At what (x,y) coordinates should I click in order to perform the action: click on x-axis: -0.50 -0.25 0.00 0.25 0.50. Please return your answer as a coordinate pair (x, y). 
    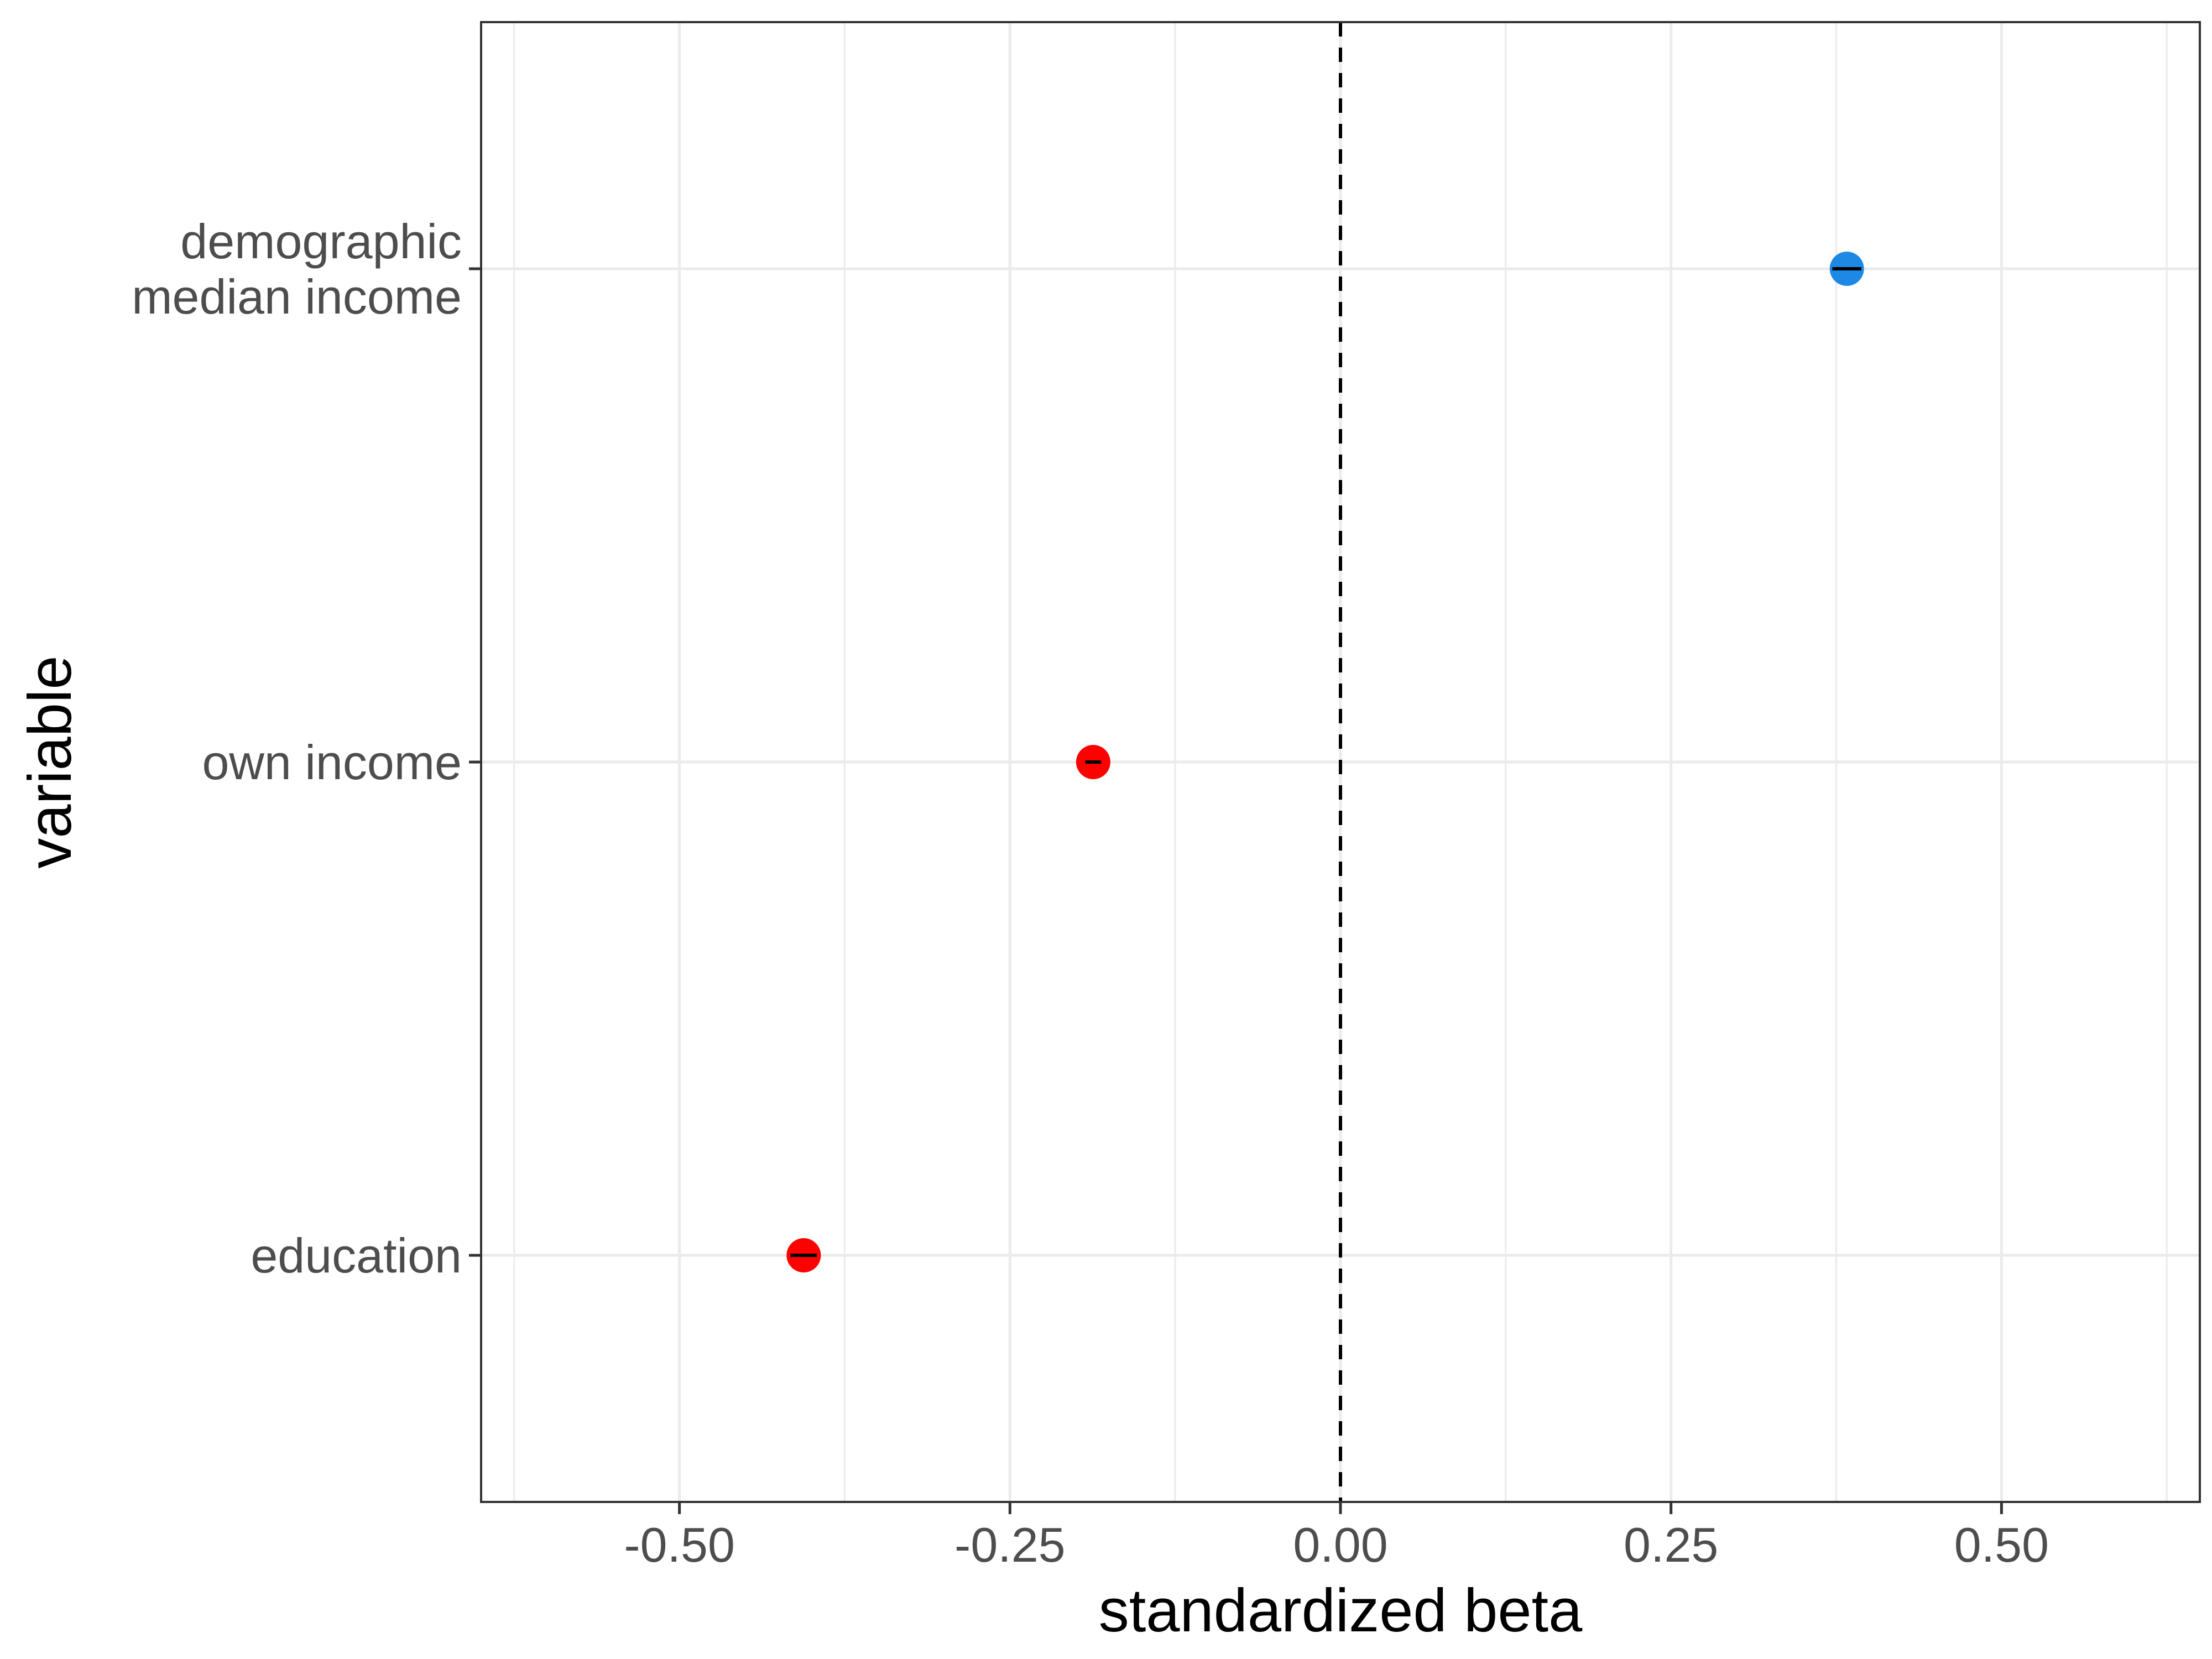
    Looking at the image, I should click on (1336, 1537).